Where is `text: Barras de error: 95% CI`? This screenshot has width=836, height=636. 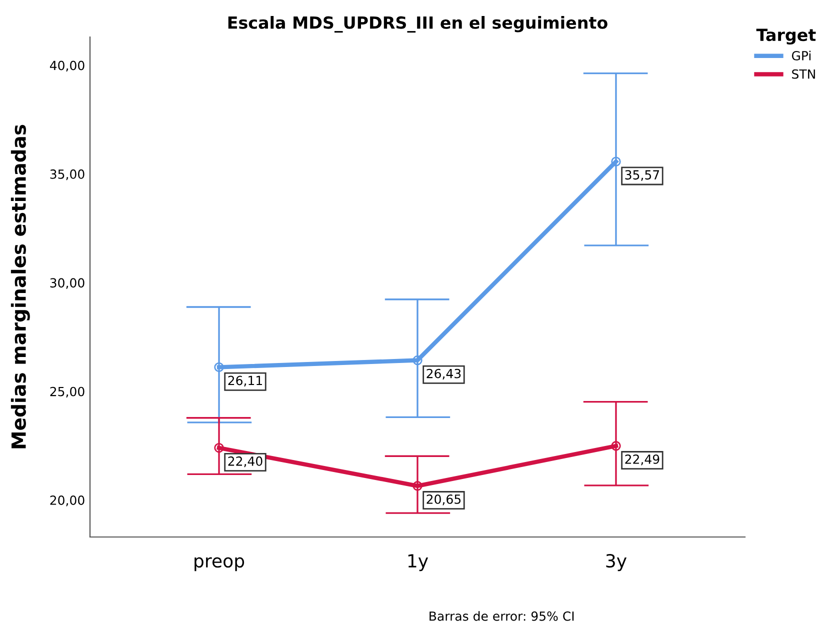
text: Barras de error: 95% CI is located at coordinates (502, 616).